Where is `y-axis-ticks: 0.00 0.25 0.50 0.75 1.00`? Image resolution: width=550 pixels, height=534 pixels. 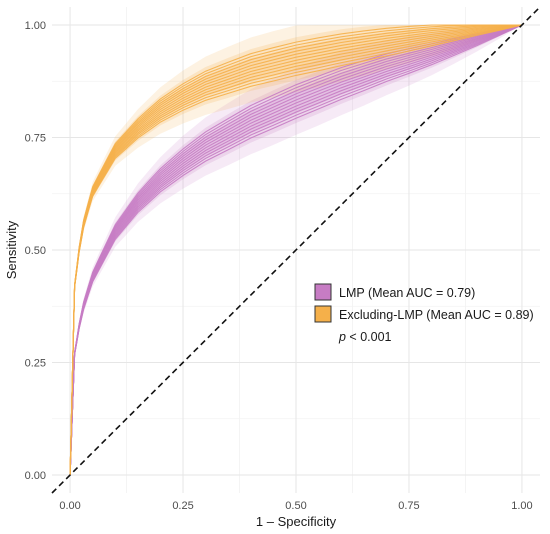 y-axis-ticks: 0.00 0.25 0.50 0.75 1.00 is located at coordinates (35, 251).